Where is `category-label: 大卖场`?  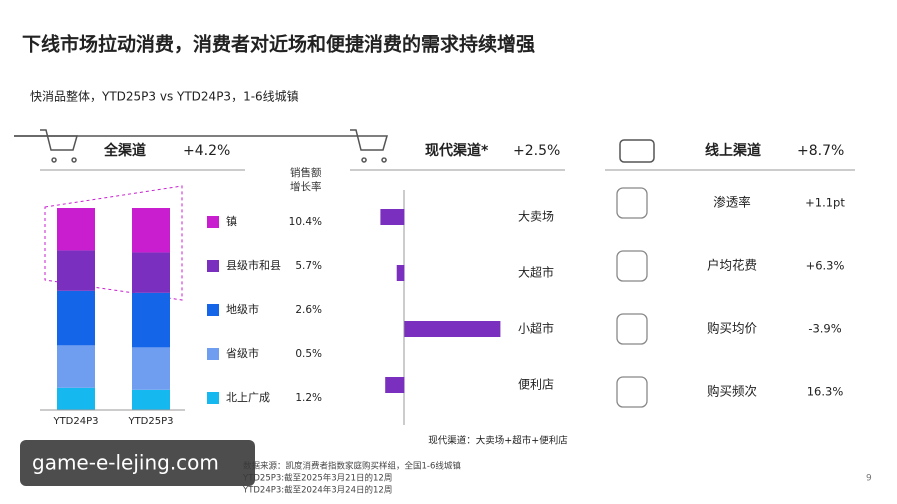 category-label: 大卖场 is located at coordinates (536, 217).